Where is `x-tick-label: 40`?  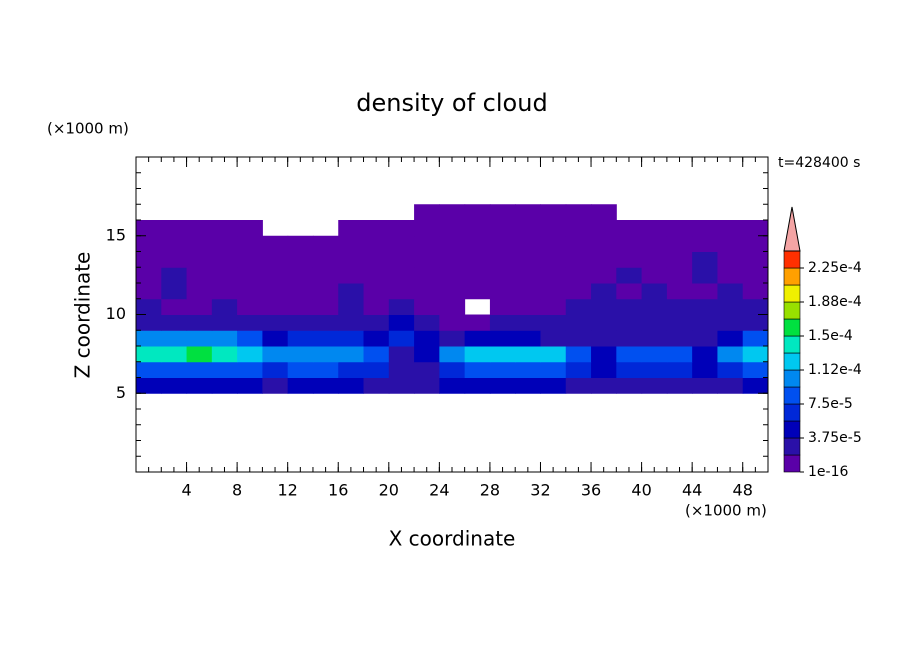 x-tick-label: 40 is located at coordinates (641, 490).